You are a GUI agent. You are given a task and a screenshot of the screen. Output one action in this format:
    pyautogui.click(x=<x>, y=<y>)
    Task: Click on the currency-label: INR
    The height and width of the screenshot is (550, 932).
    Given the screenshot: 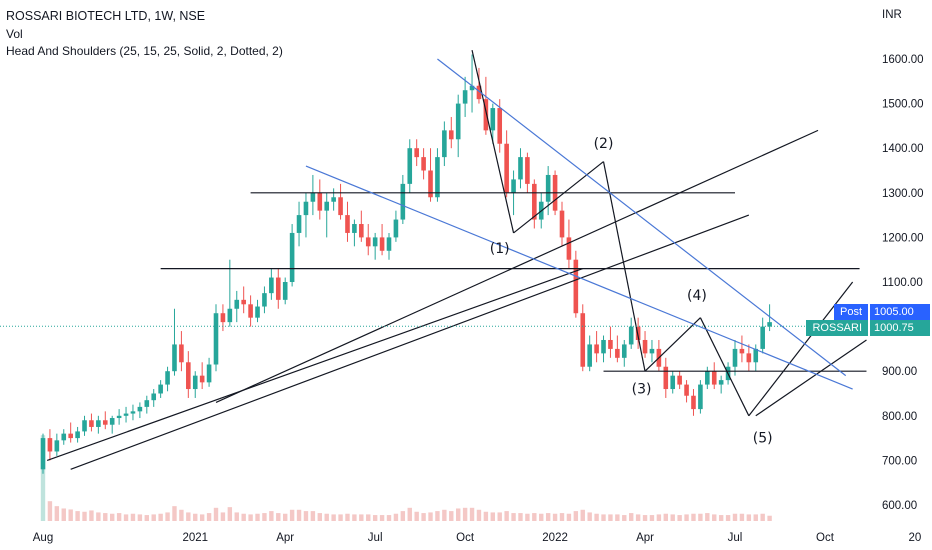 What is the action you would take?
    pyautogui.click(x=892, y=15)
    